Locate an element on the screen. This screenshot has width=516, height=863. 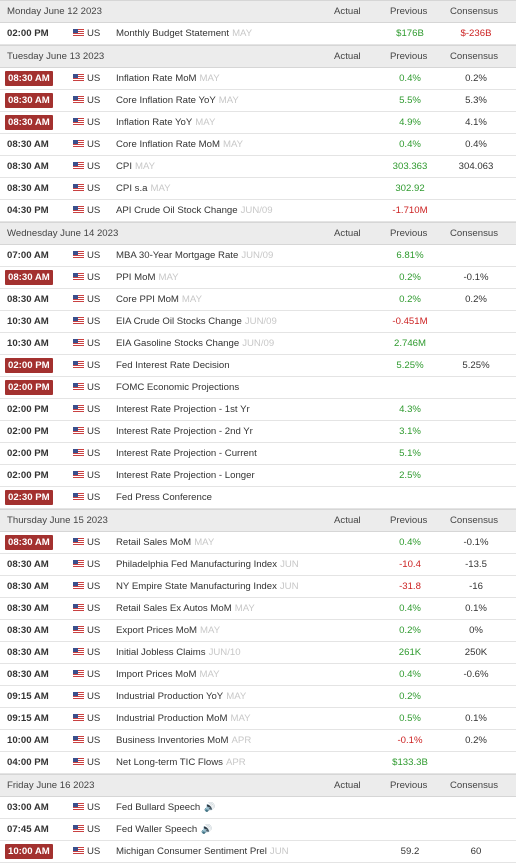
event-name-link: Fed Press Conference is located at coordinates (164, 497).